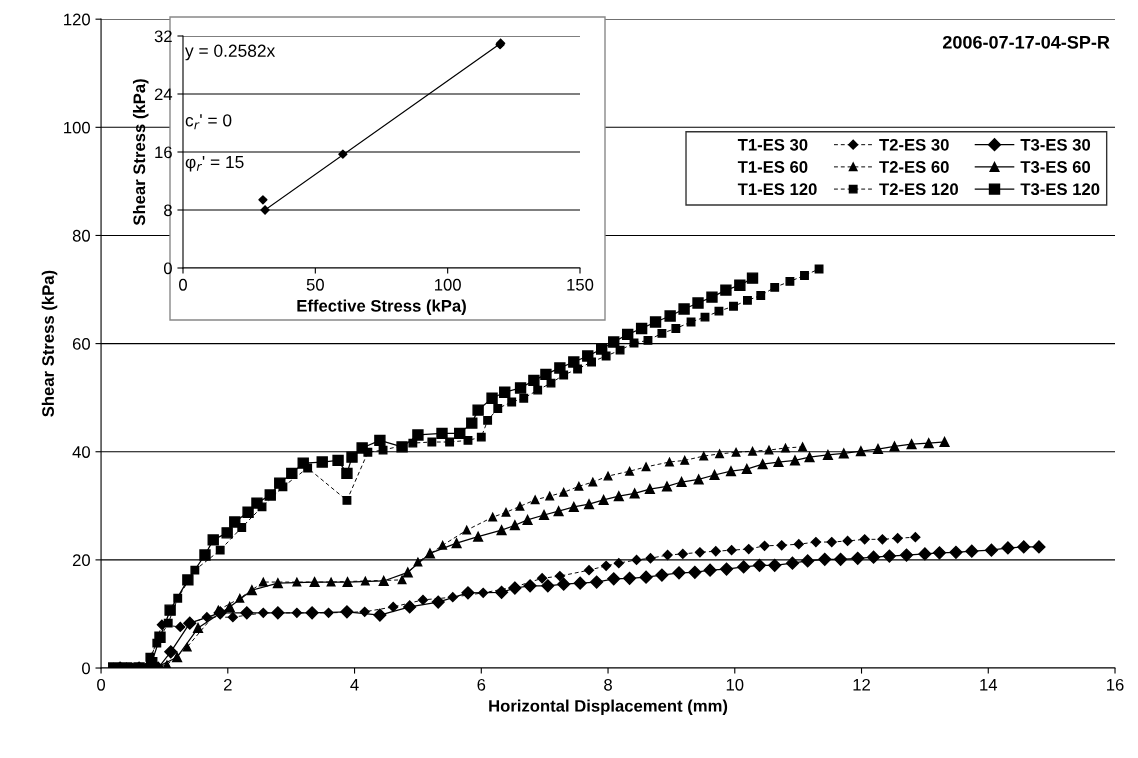 The width and height of the screenshot is (1138, 758). What do you see at coordinates (608, 684) in the screenshot?
I see `x-tick-label: 8` at bounding box center [608, 684].